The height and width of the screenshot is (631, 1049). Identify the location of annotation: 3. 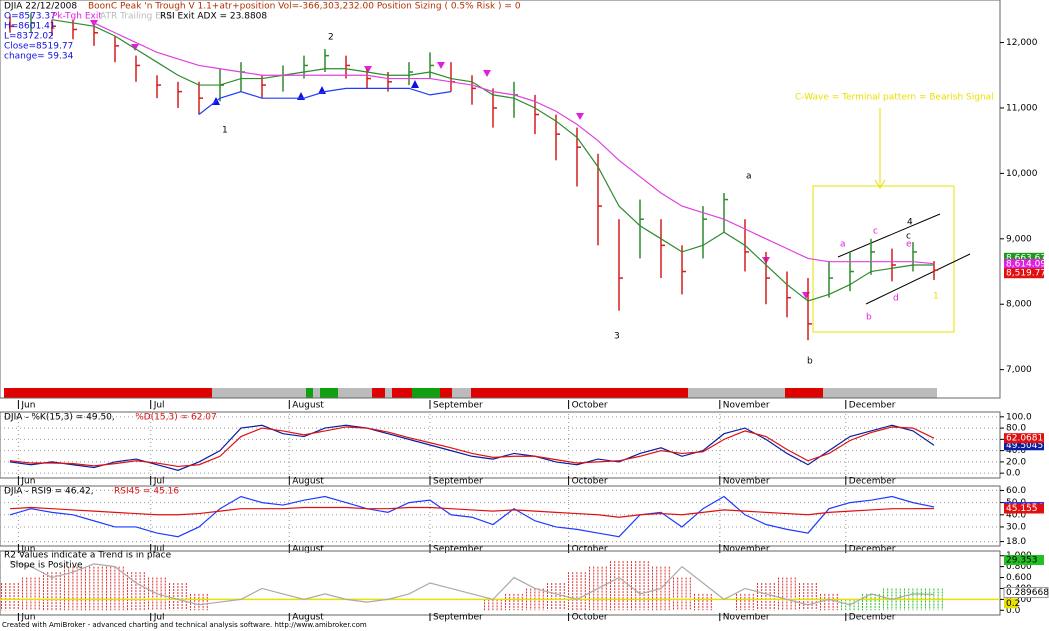
(617, 337).